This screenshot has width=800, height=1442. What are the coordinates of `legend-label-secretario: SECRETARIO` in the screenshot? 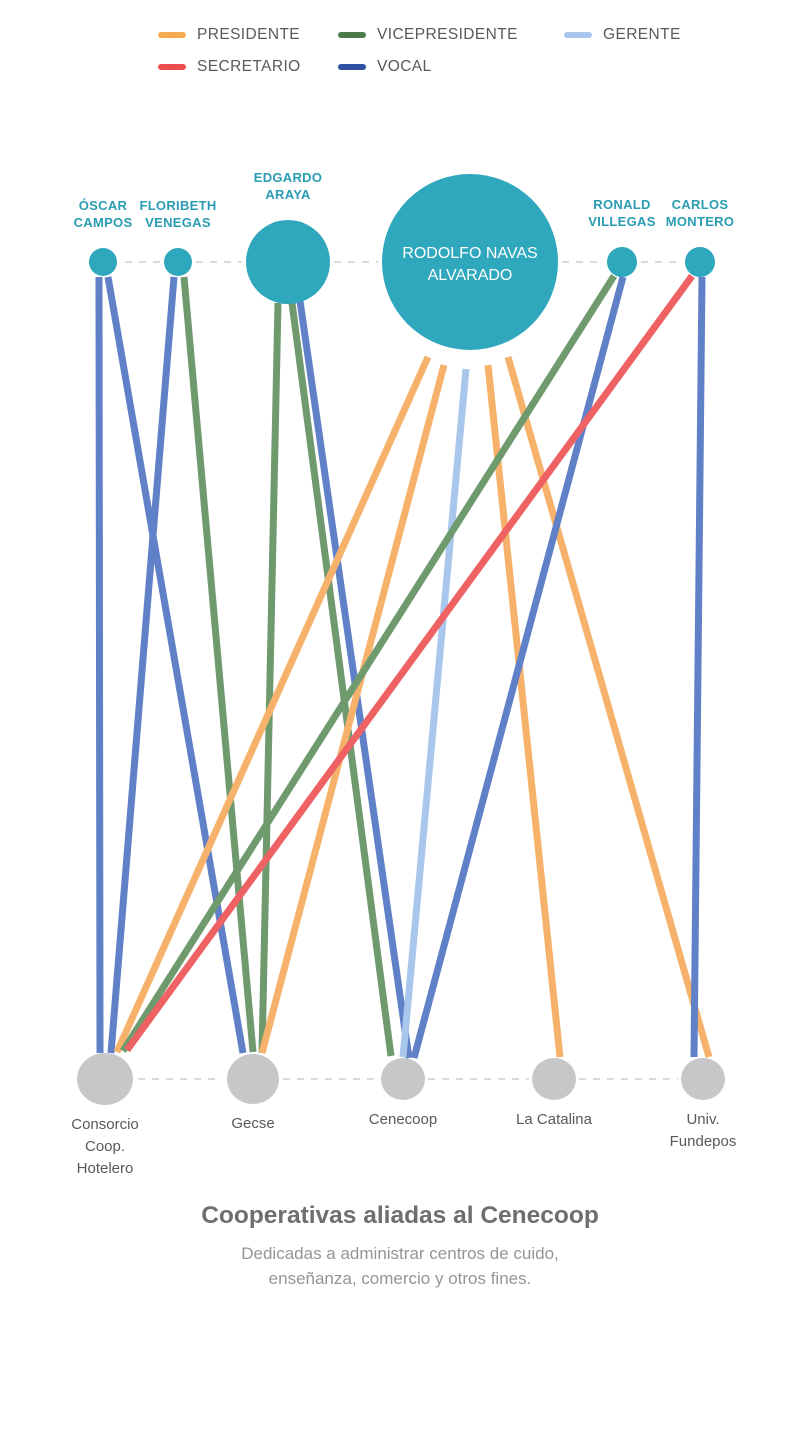 It's located at (249, 66).